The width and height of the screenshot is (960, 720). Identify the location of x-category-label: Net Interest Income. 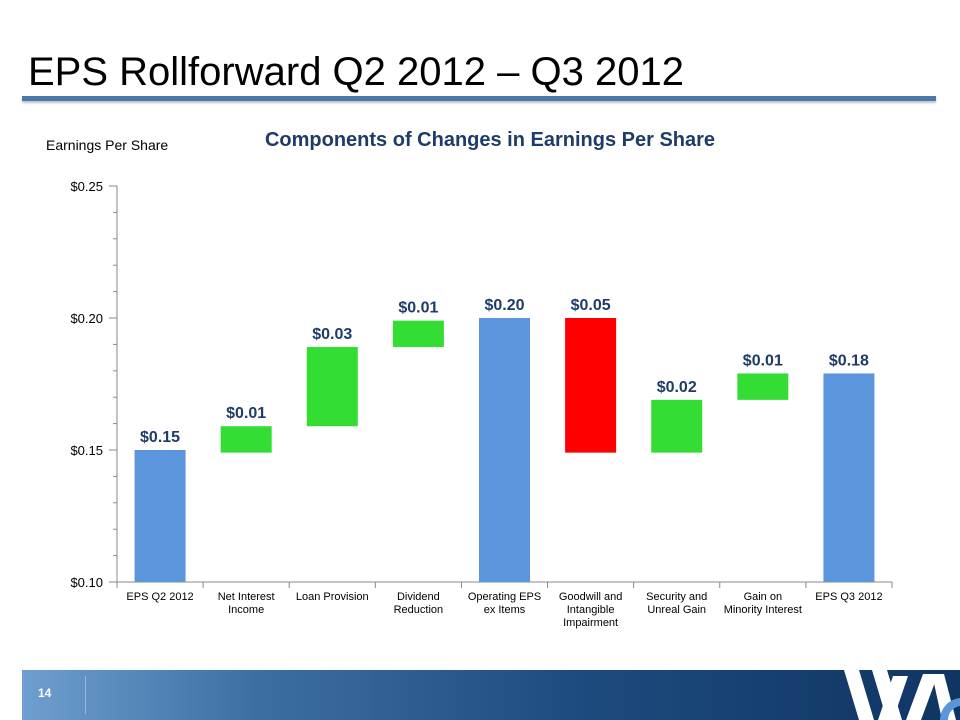
(246, 603).